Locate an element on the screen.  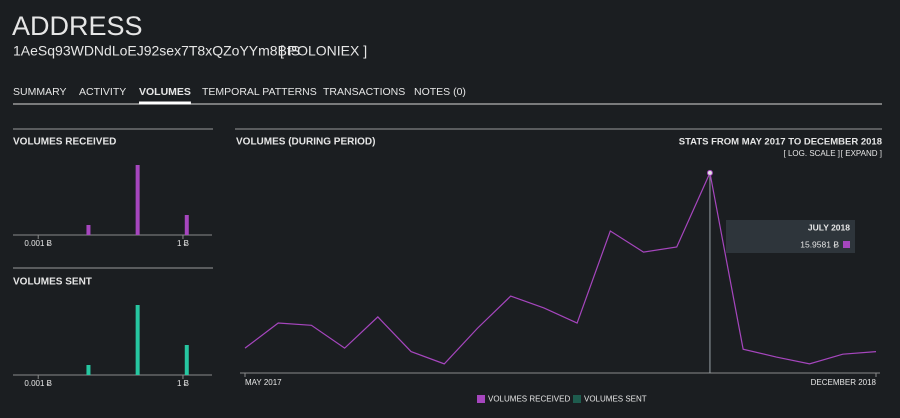
page-title: ADDRESS is located at coordinates (77, 26).